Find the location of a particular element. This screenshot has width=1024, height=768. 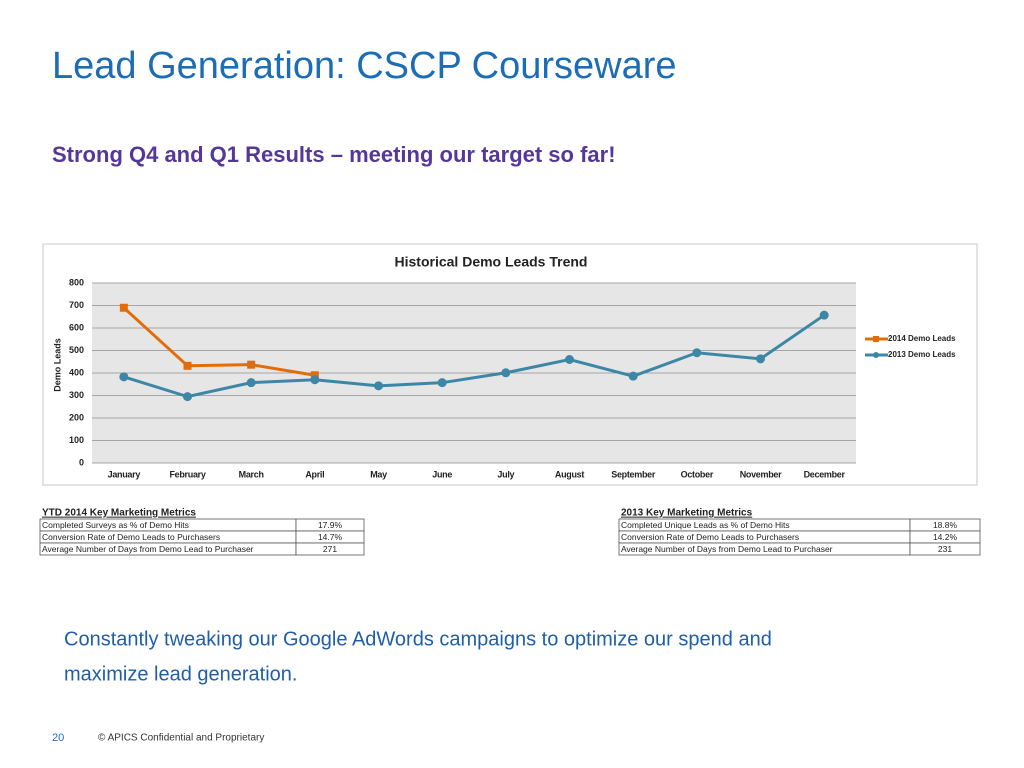

y-axis-label: Demo Leads is located at coordinates (57, 365).